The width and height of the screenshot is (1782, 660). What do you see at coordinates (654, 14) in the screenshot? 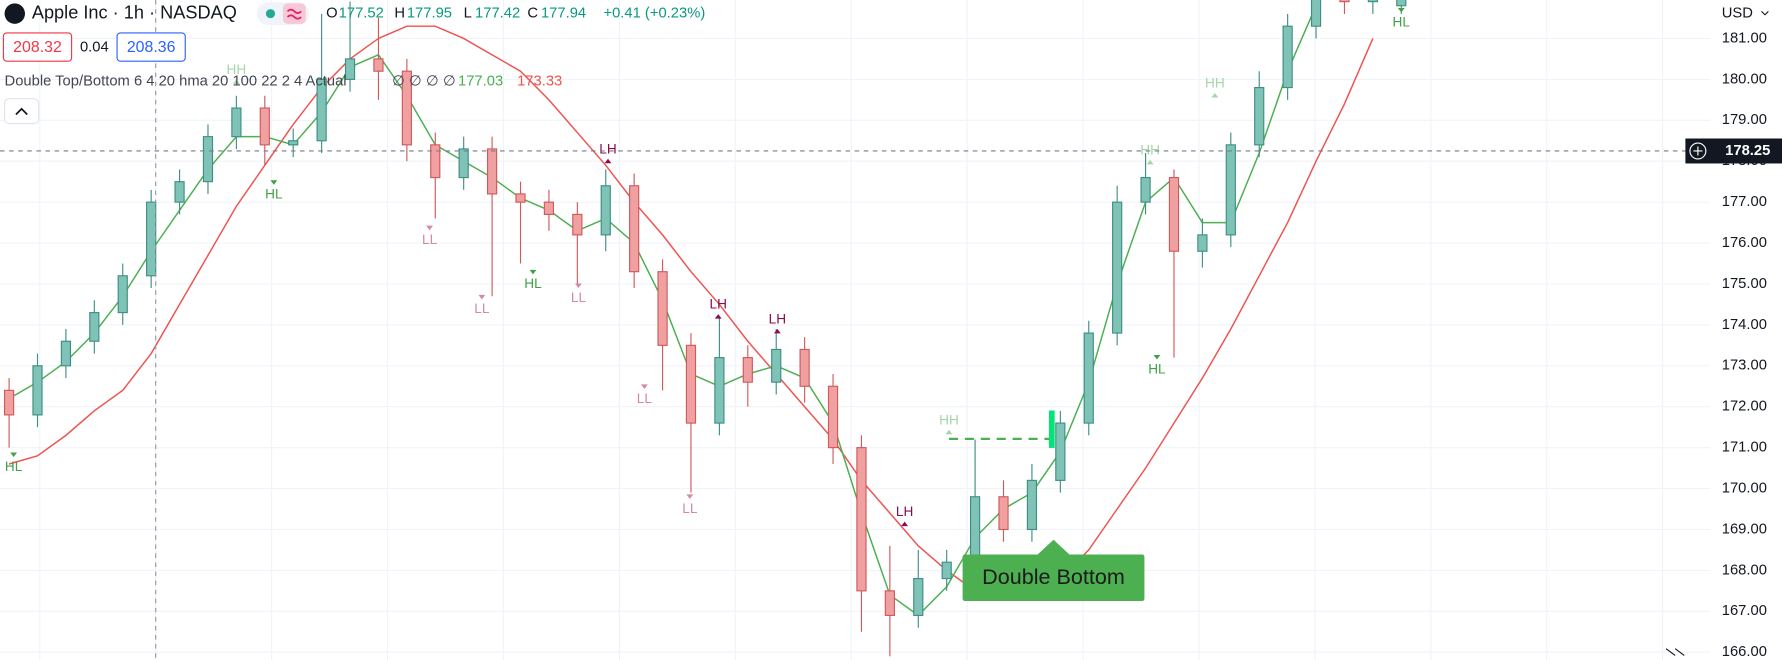
I see `change: +0.41 (+0.23%)` at bounding box center [654, 14].